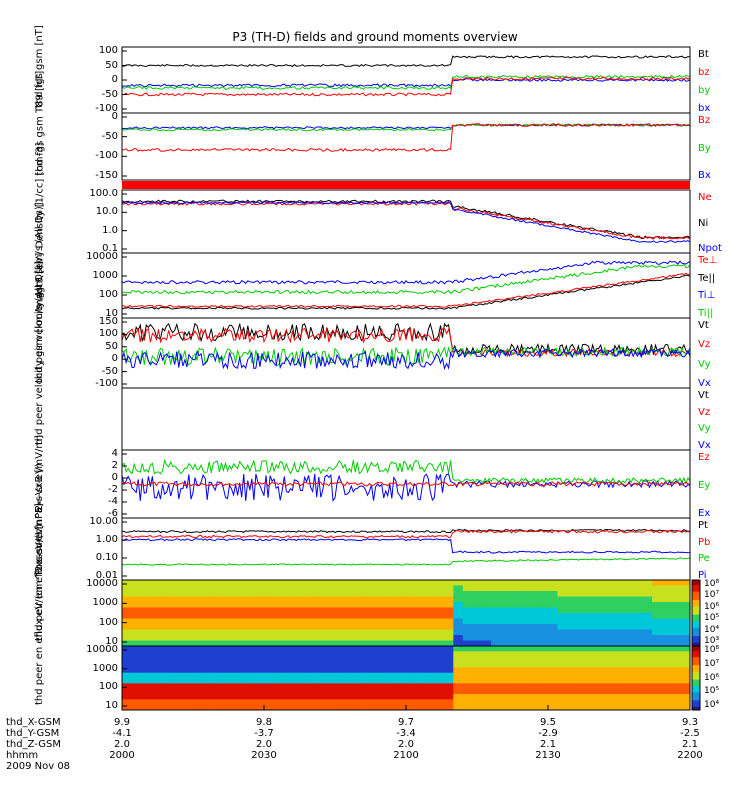 Image resolution: width=750 pixels, height=800 pixels. What do you see at coordinates (704, 513) in the screenshot?
I see `legend-entry: Ex` at bounding box center [704, 513].